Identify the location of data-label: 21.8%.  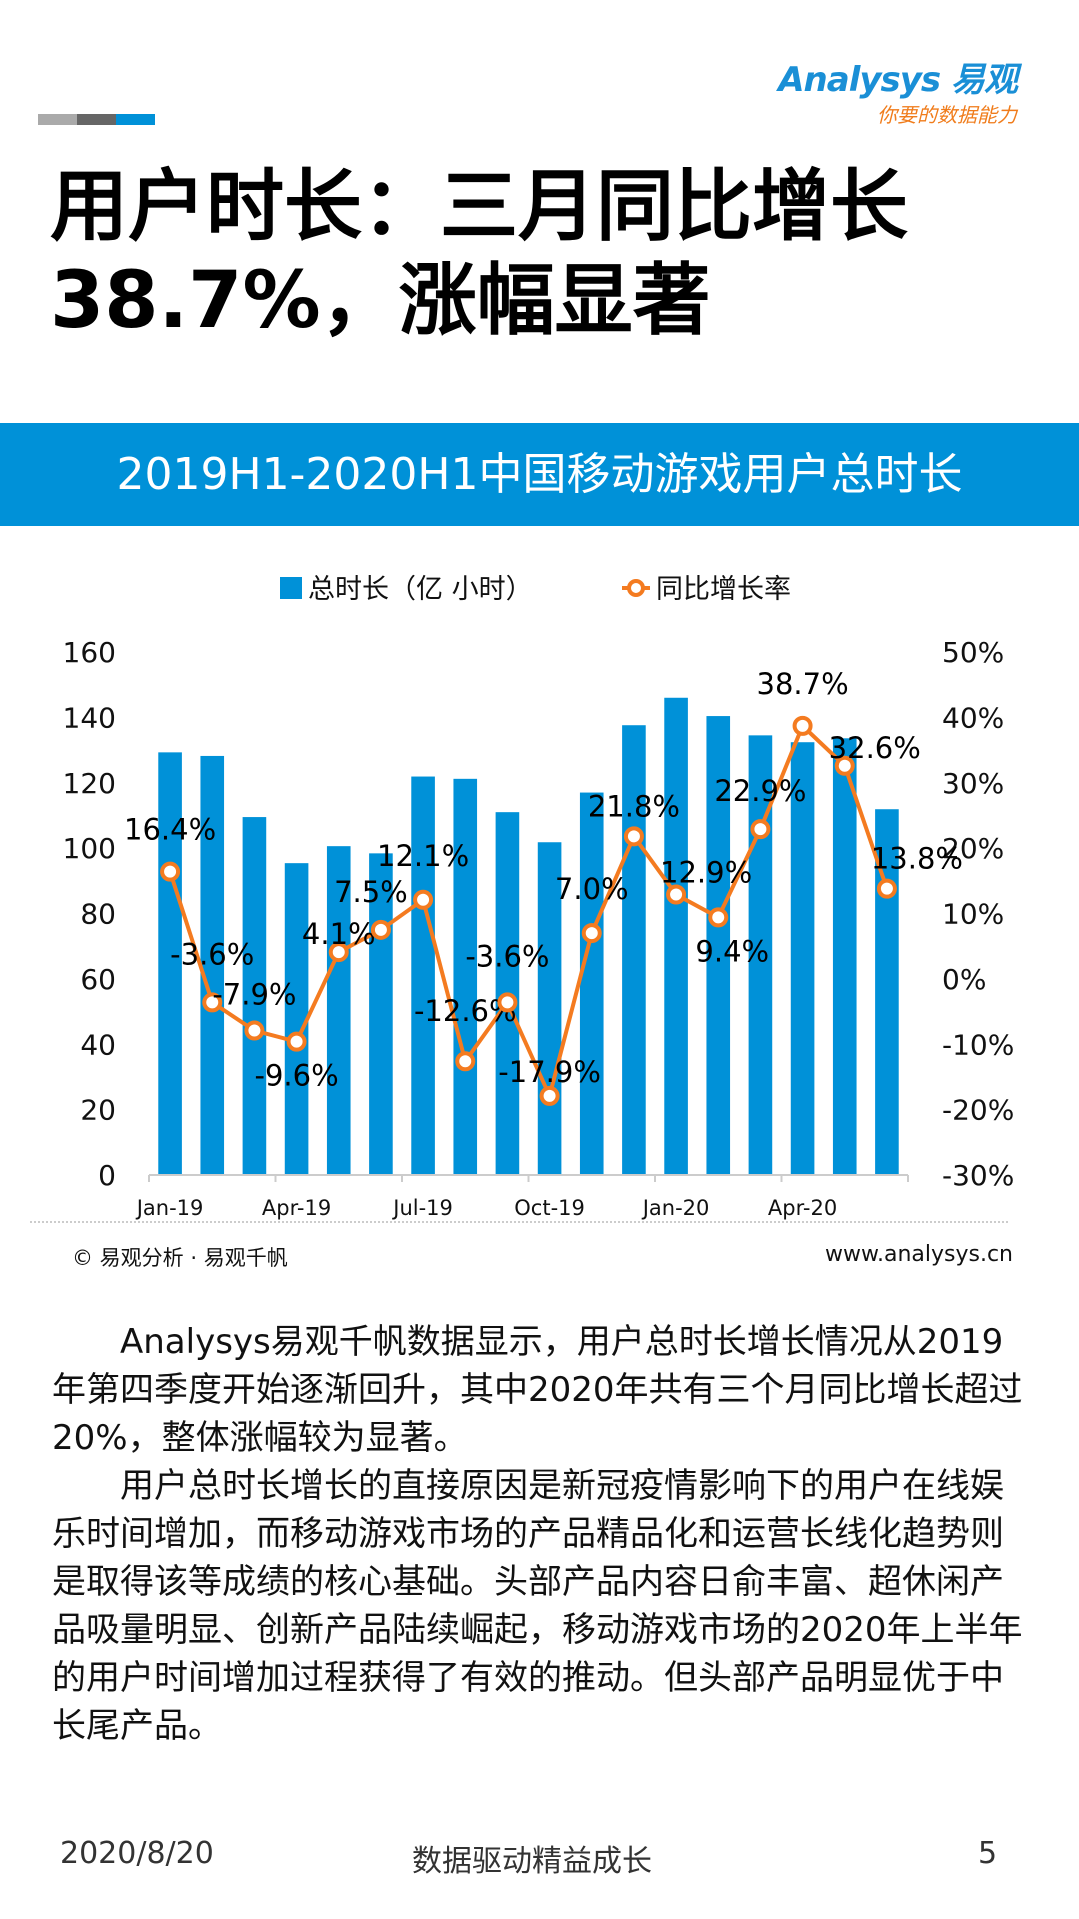
(634, 806).